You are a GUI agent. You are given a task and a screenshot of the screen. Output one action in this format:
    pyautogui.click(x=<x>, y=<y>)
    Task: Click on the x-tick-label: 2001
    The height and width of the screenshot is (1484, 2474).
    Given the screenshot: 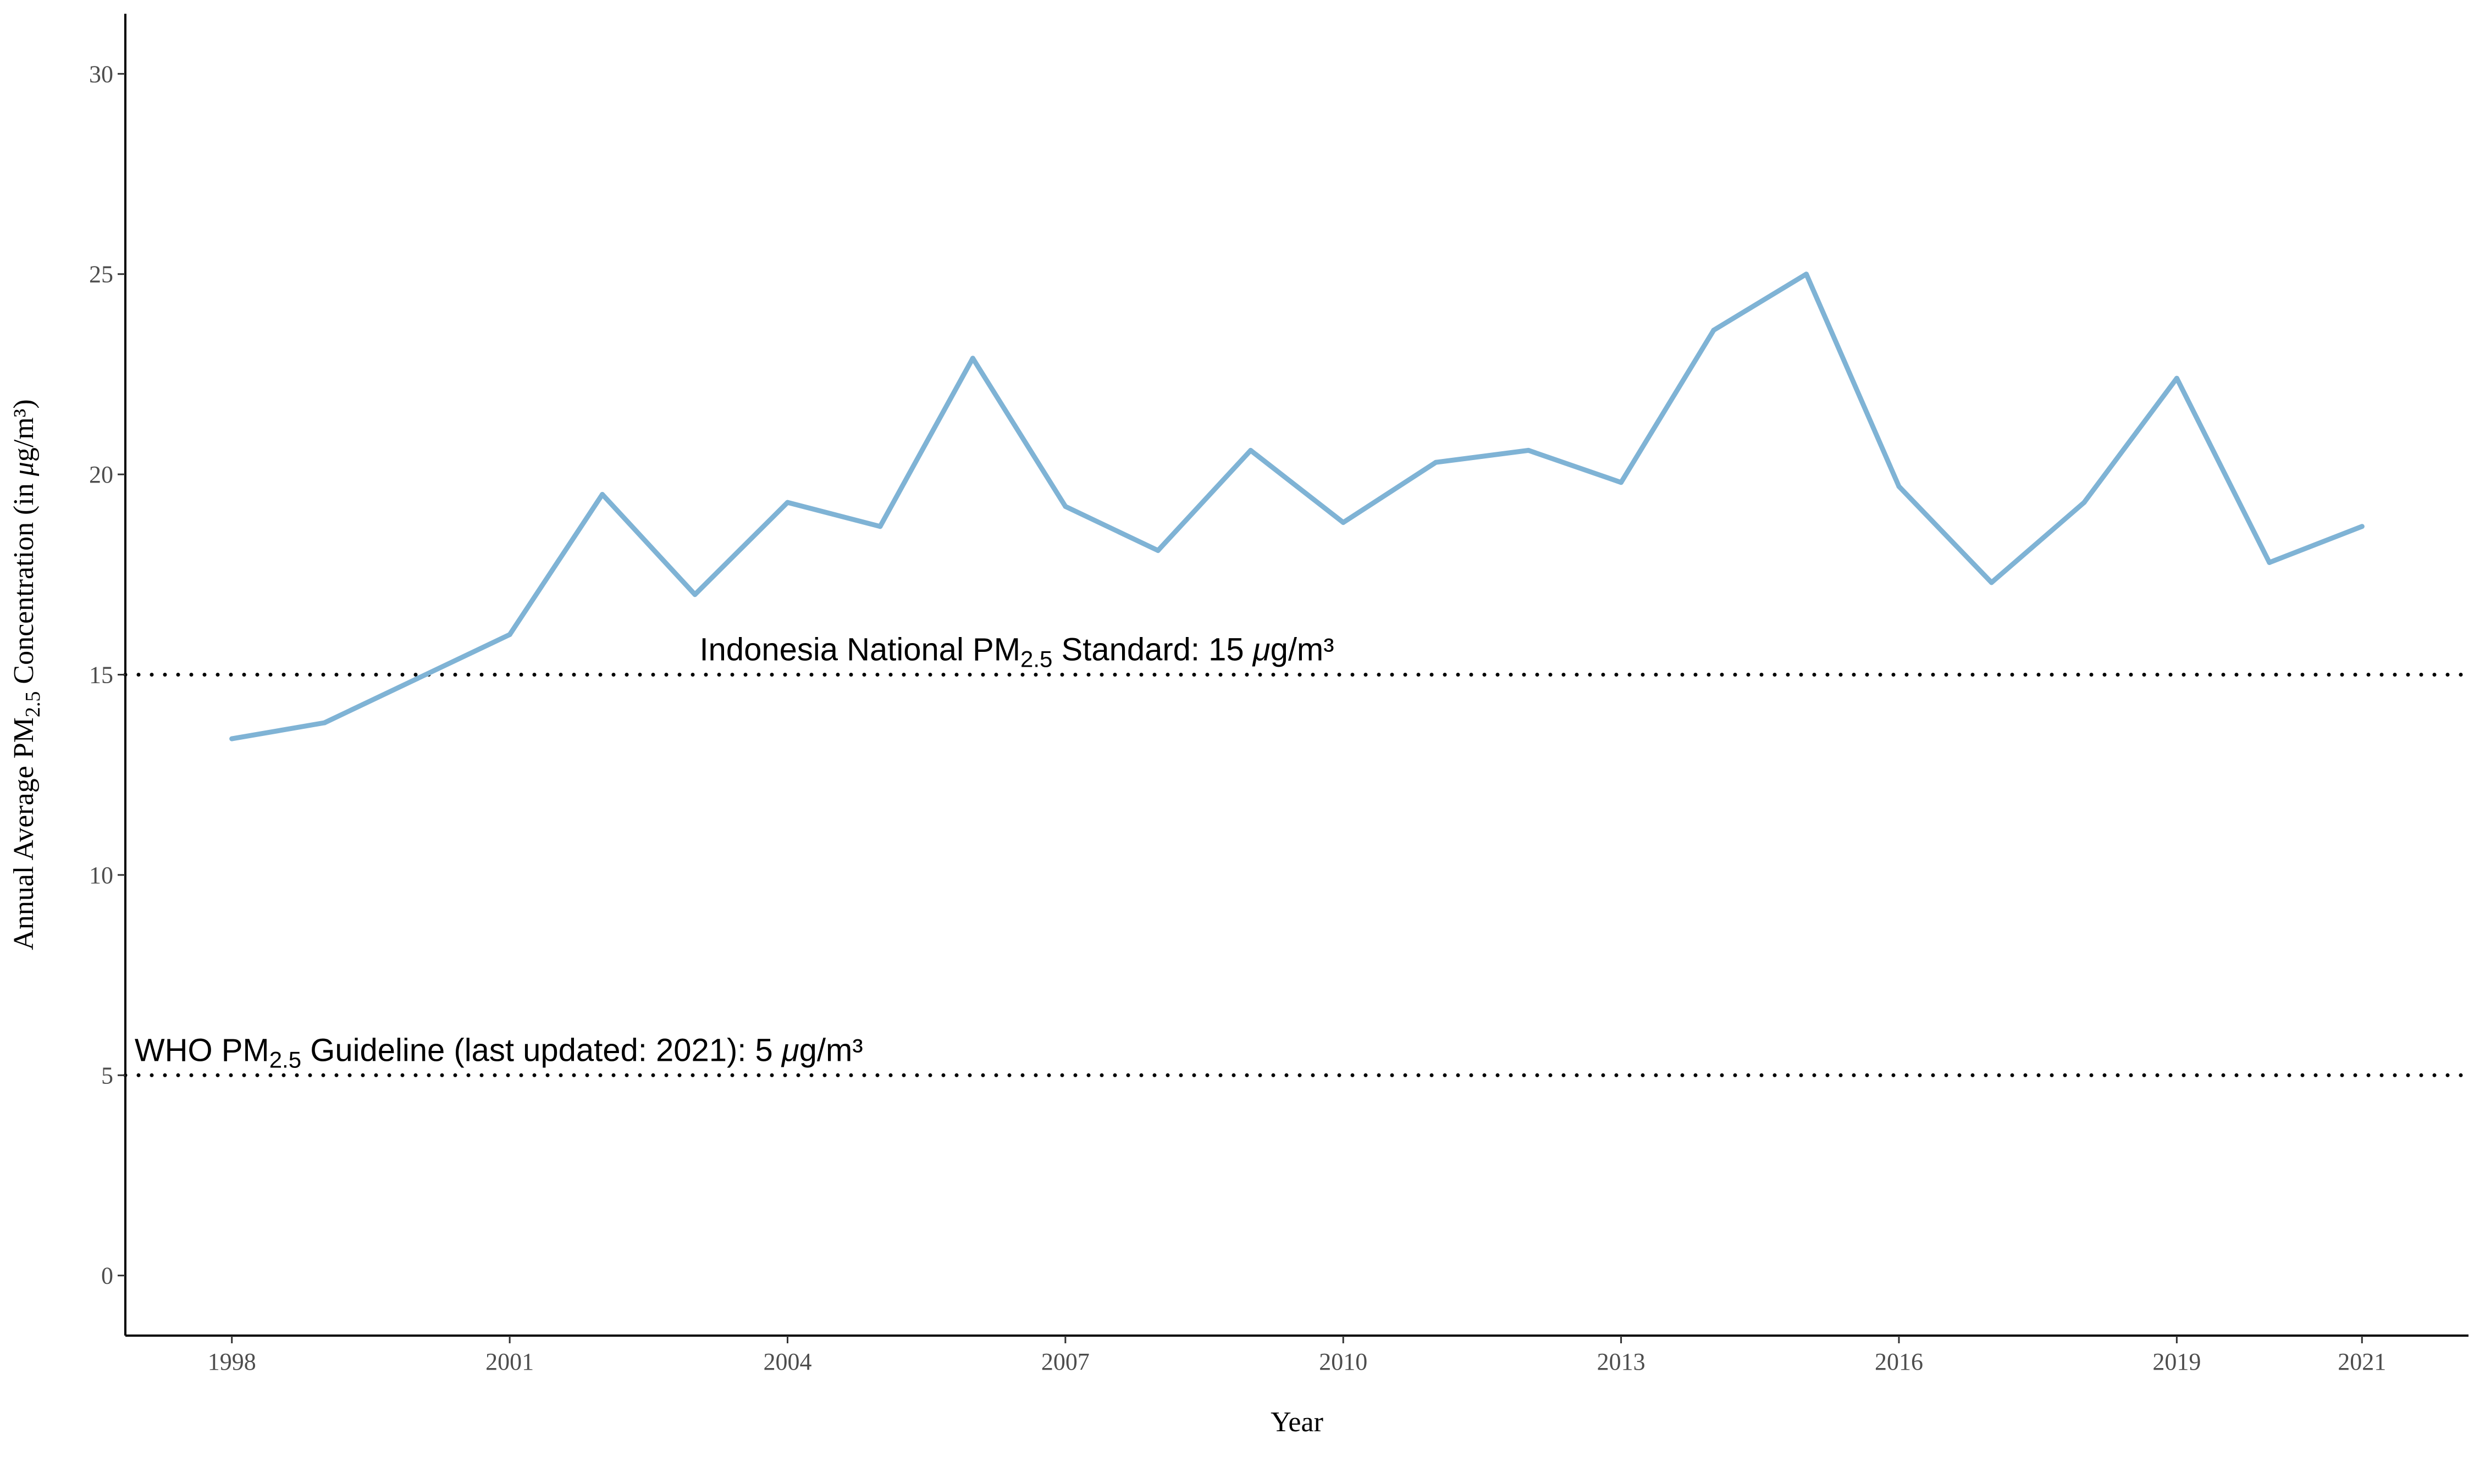 What is the action you would take?
    pyautogui.click(x=509, y=1361)
    